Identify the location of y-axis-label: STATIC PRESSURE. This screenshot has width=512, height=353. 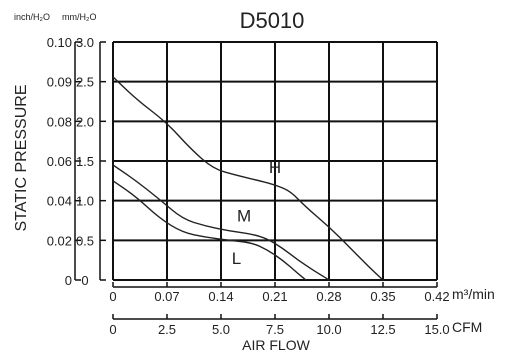
(21, 158).